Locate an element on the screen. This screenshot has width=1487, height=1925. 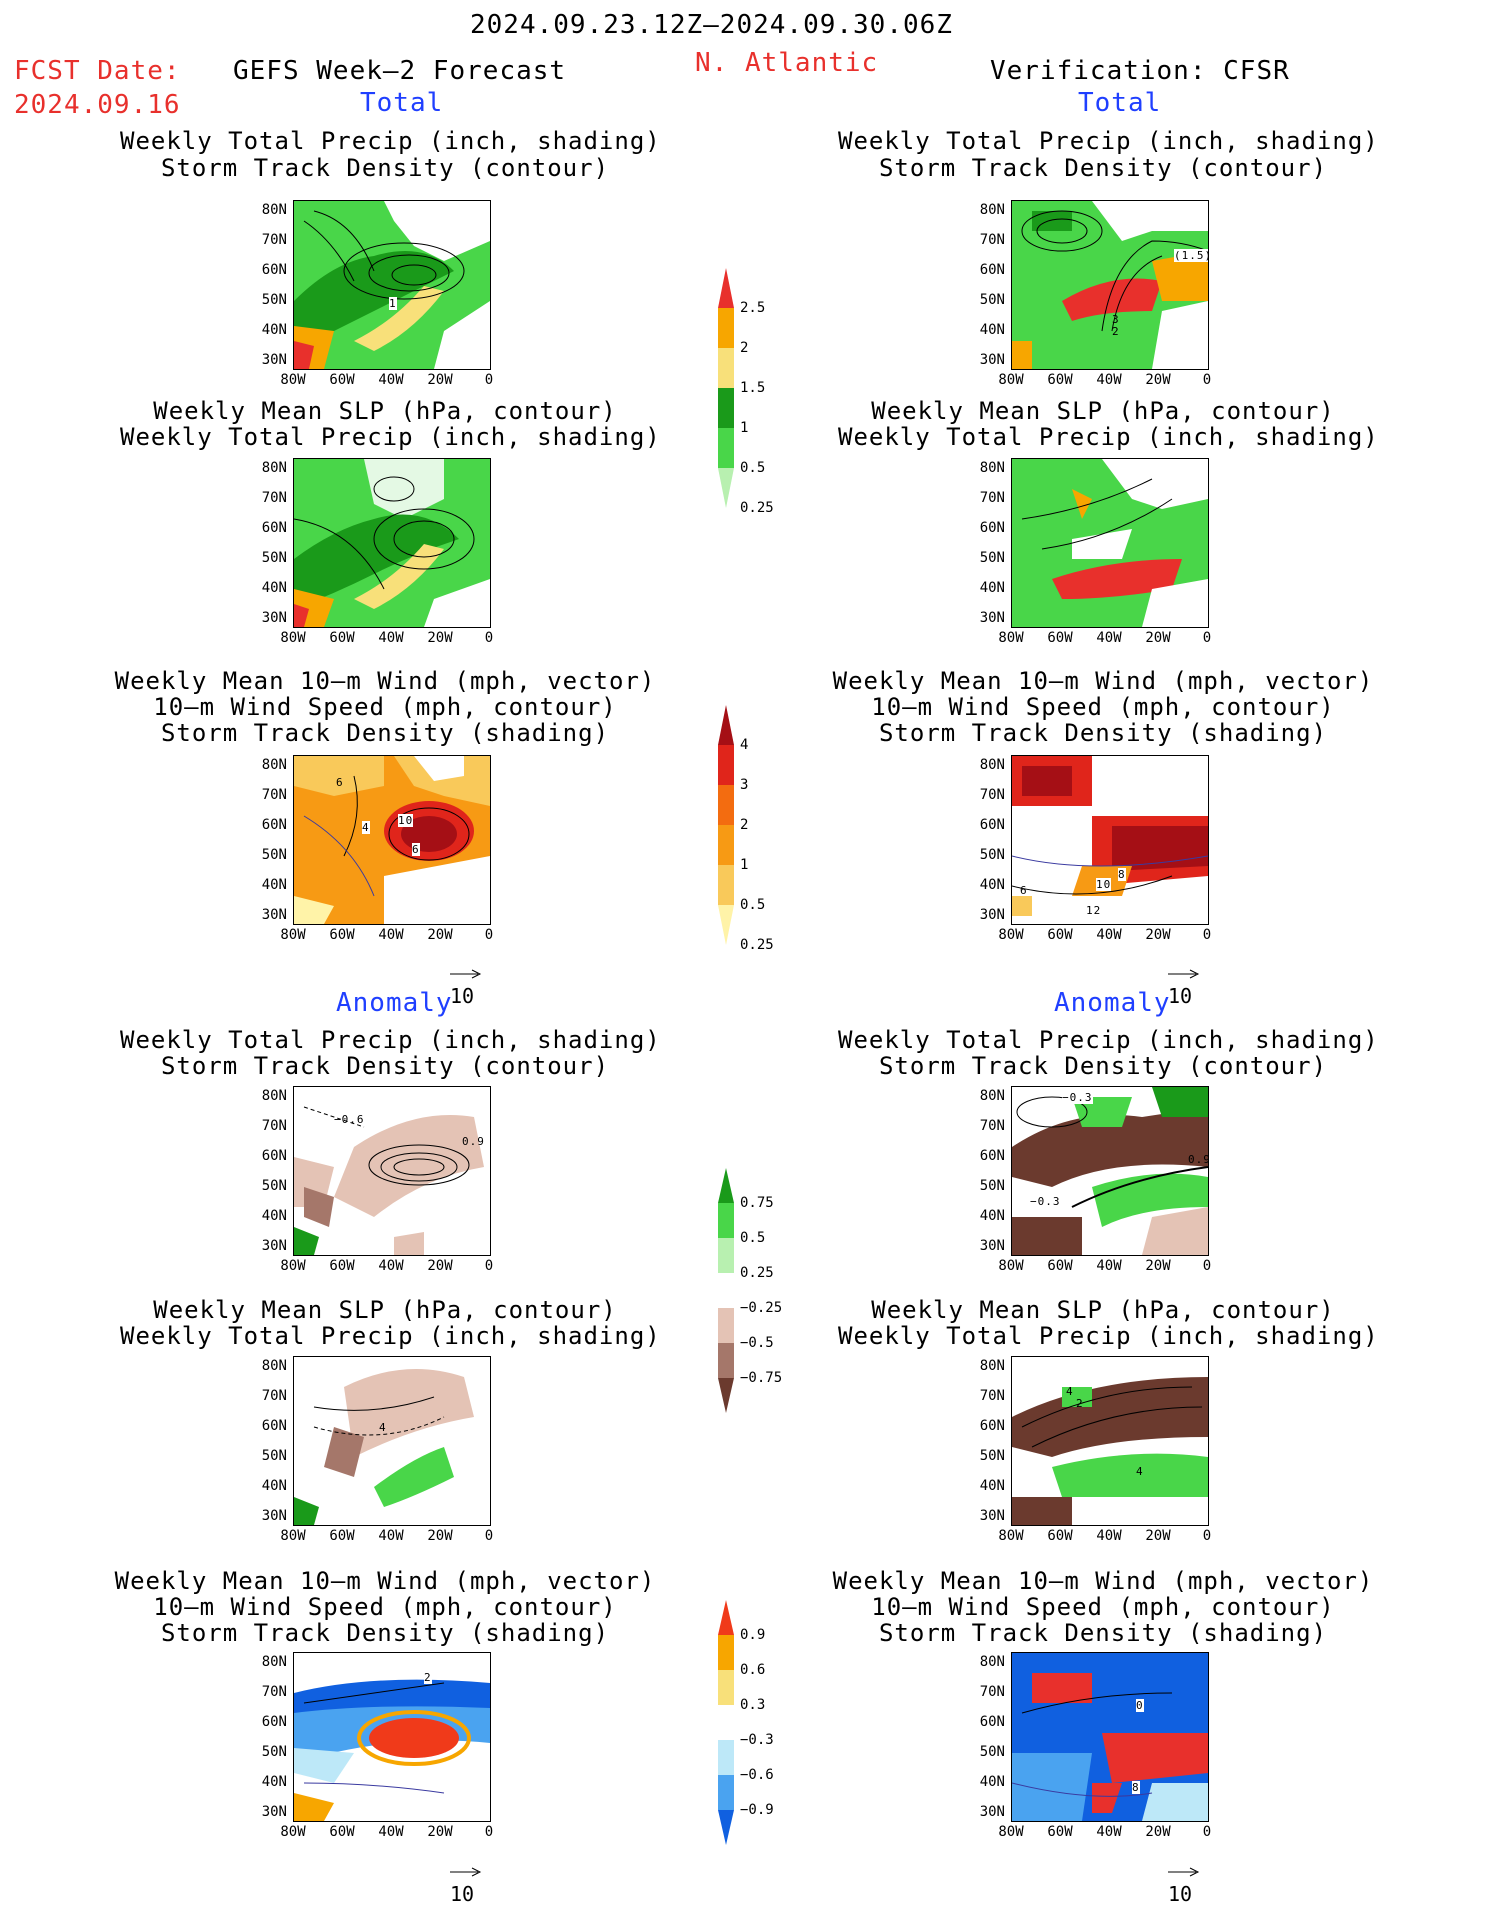
vector-arrow-icon is located at coordinates (1184, 974).